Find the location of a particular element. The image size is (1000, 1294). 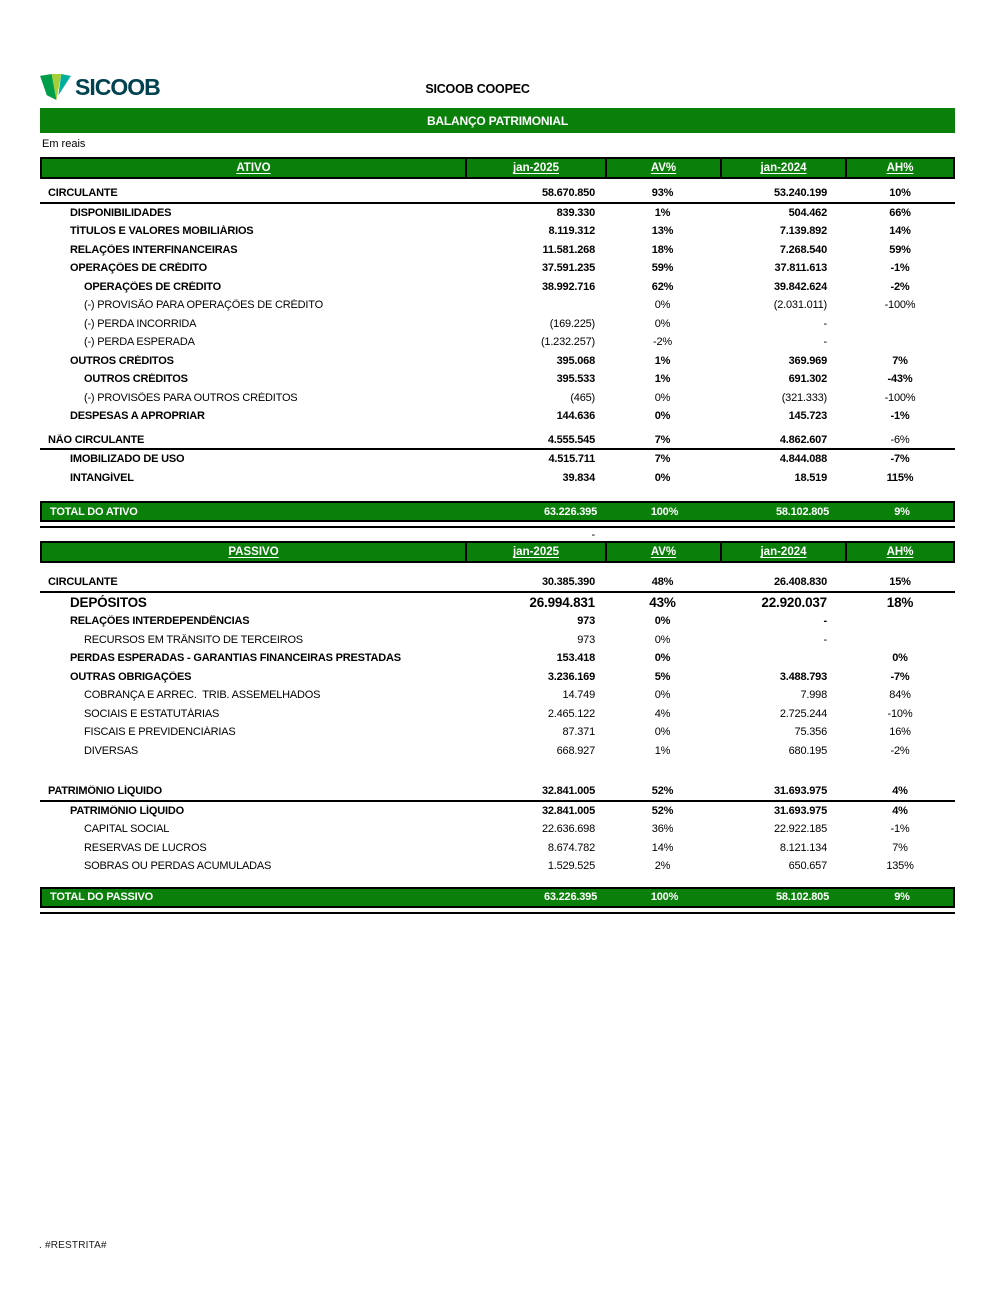

row-label: RECURSOS EM TRÂNSITO DE TERCEIROS is located at coordinates (193, 639).